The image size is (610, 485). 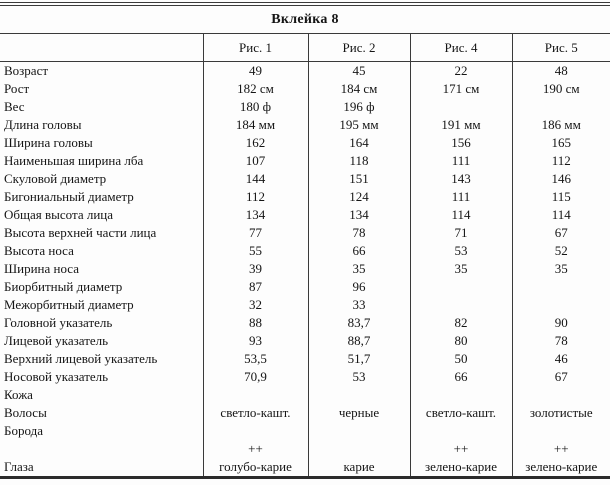 What do you see at coordinates (460, 179) in the screenshot?
I see `cell-value: 143` at bounding box center [460, 179].